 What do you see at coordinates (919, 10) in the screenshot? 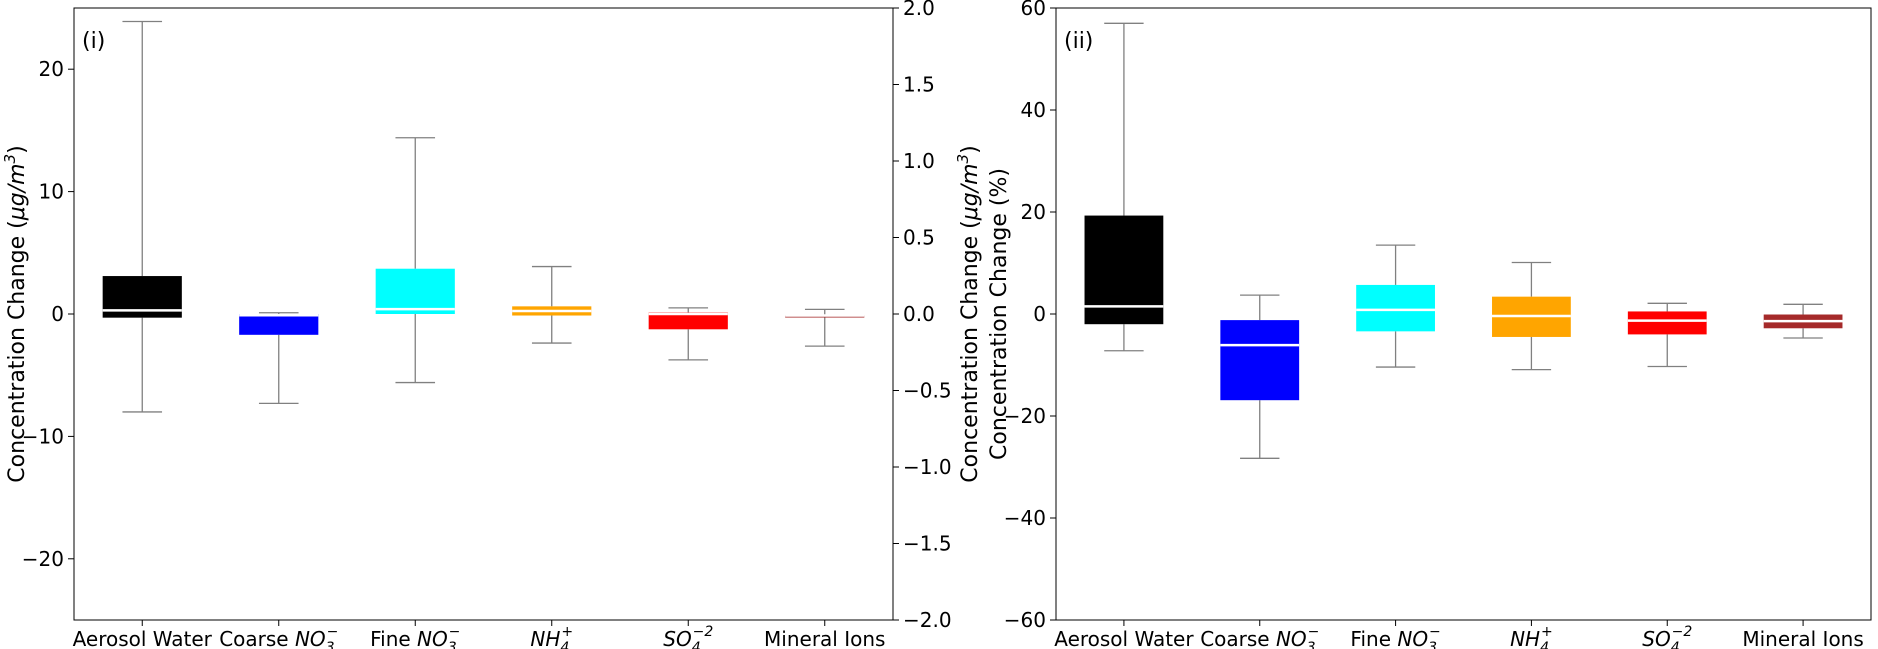
I see `y2-tick-label: 2.0` at bounding box center [919, 10].